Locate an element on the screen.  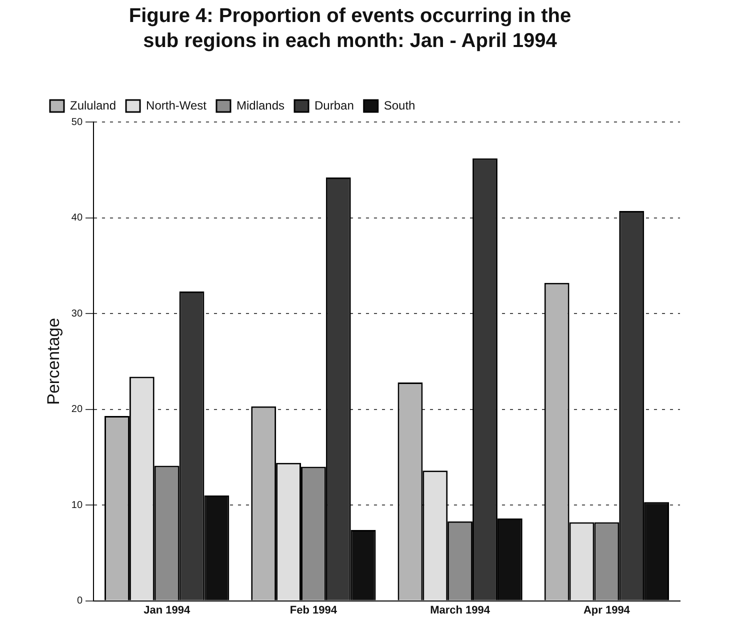
x-tick-label: Apr 1994 is located at coordinates (607, 610).